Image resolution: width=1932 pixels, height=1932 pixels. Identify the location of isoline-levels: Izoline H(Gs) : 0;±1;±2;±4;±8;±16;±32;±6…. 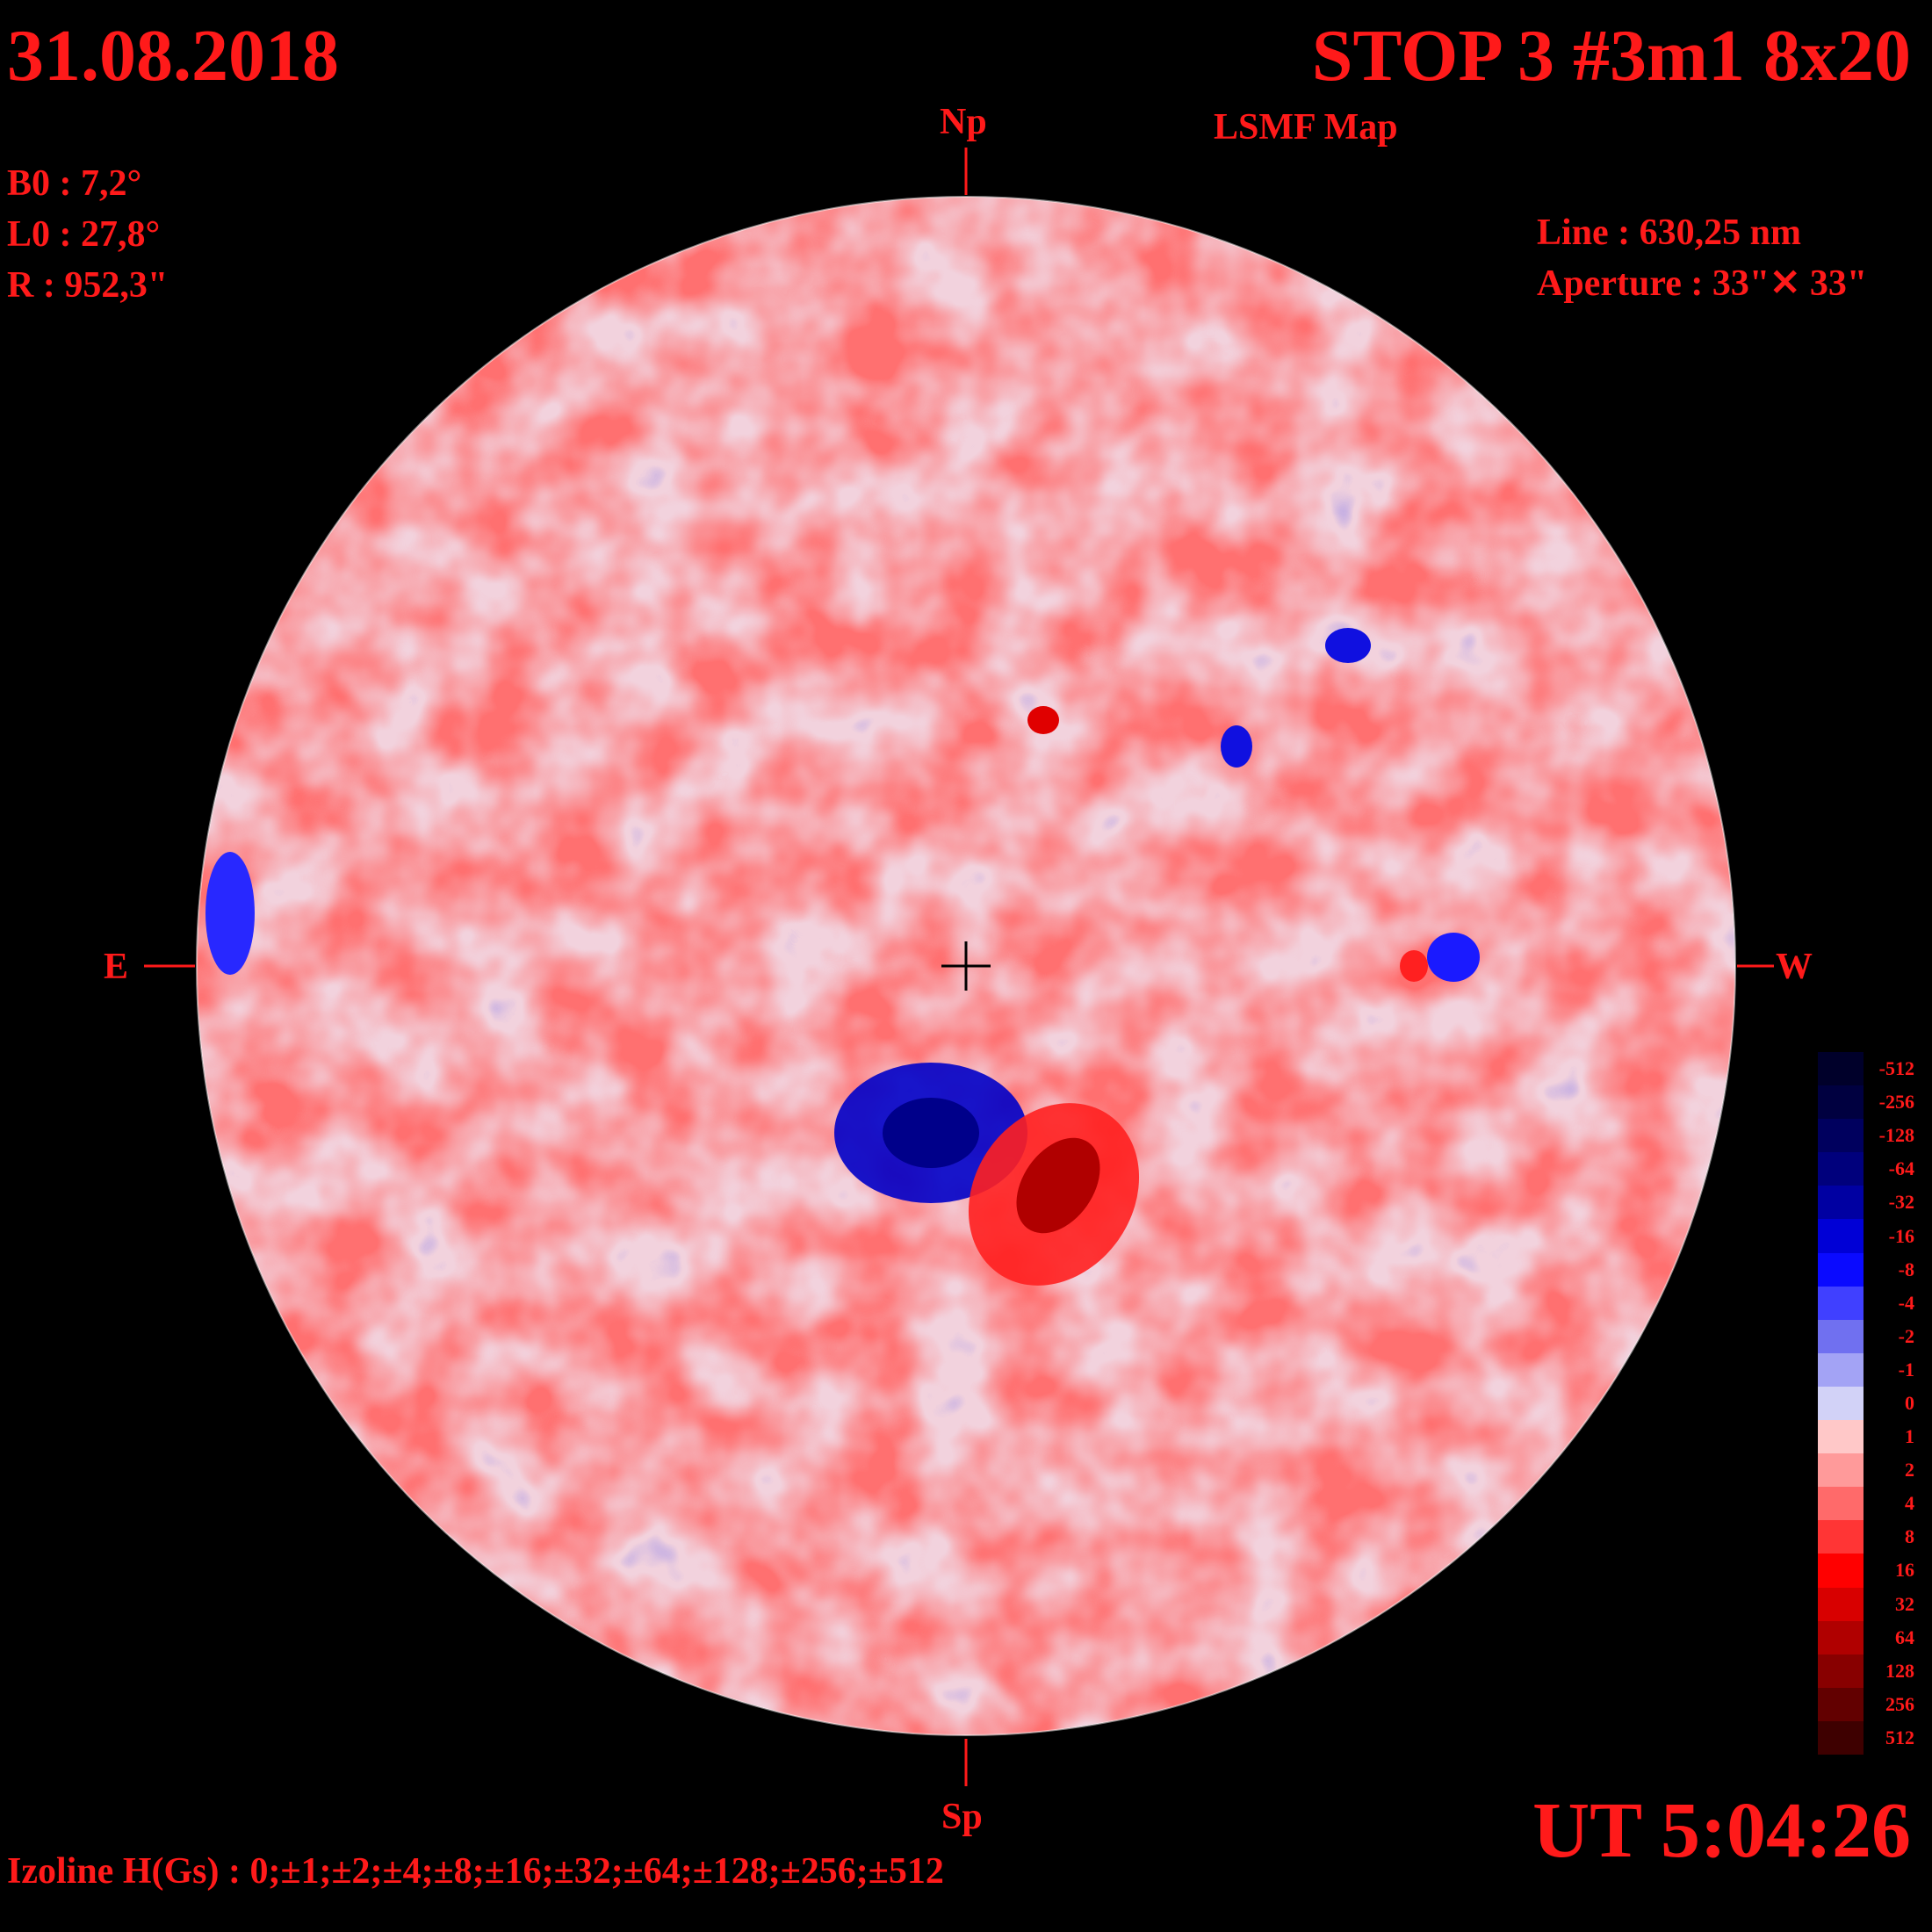
(476, 1872).